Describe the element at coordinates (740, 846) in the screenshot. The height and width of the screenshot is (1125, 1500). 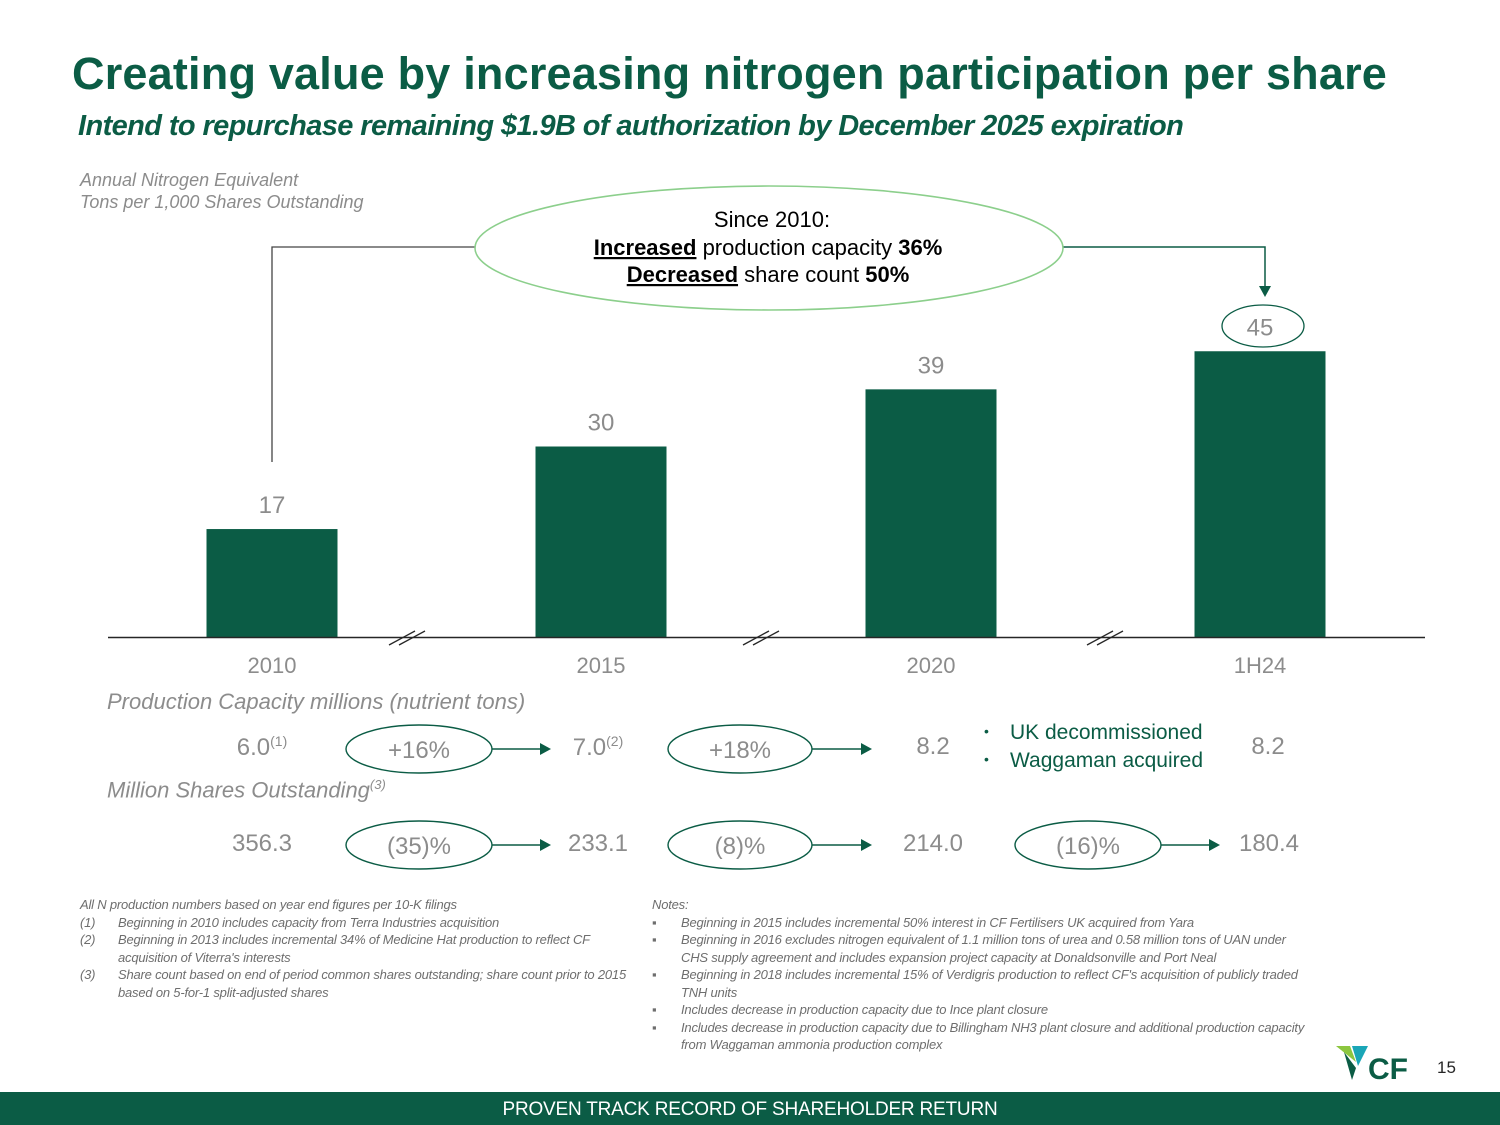
I see `shares-change-2: (8)%` at that location.